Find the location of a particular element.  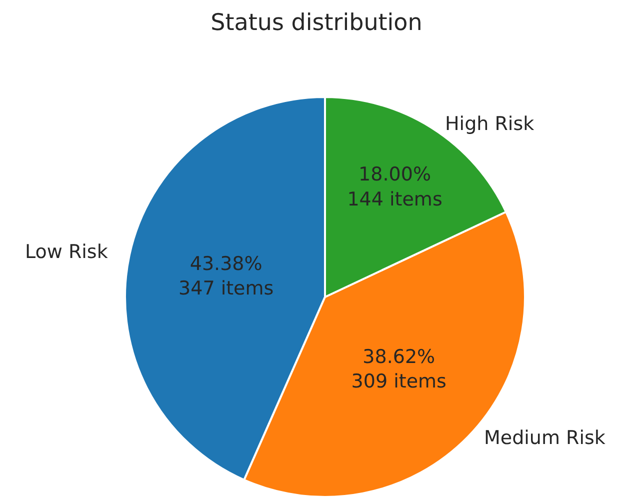

chart-title: Status distribution is located at coordinates (316, 23).